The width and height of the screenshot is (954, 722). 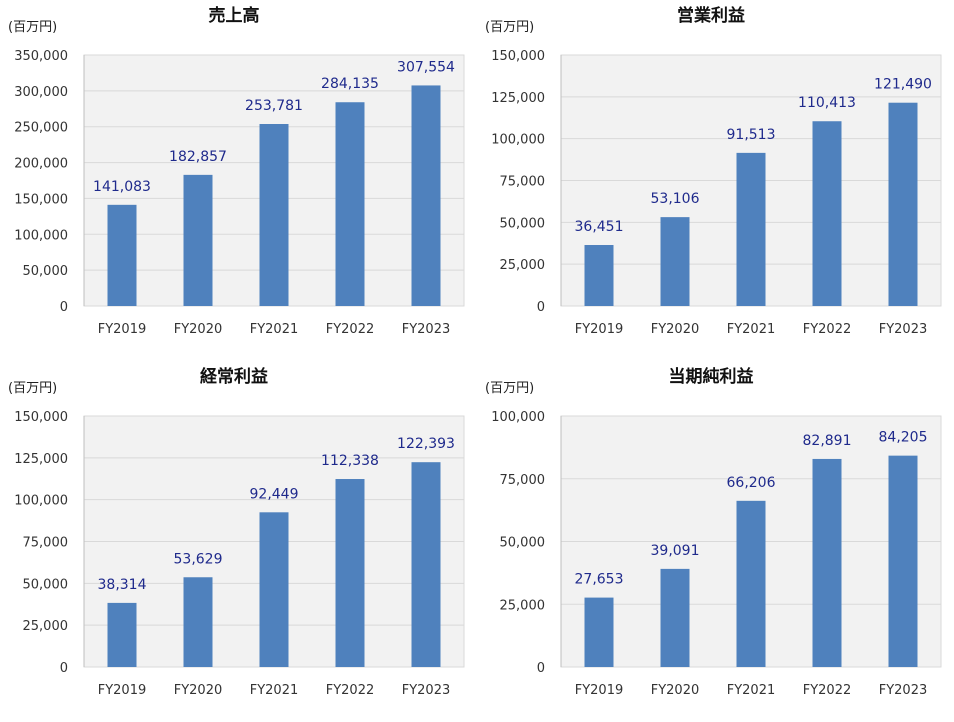 I want to click on data-label: 284,135, so click(x=350, y=84).